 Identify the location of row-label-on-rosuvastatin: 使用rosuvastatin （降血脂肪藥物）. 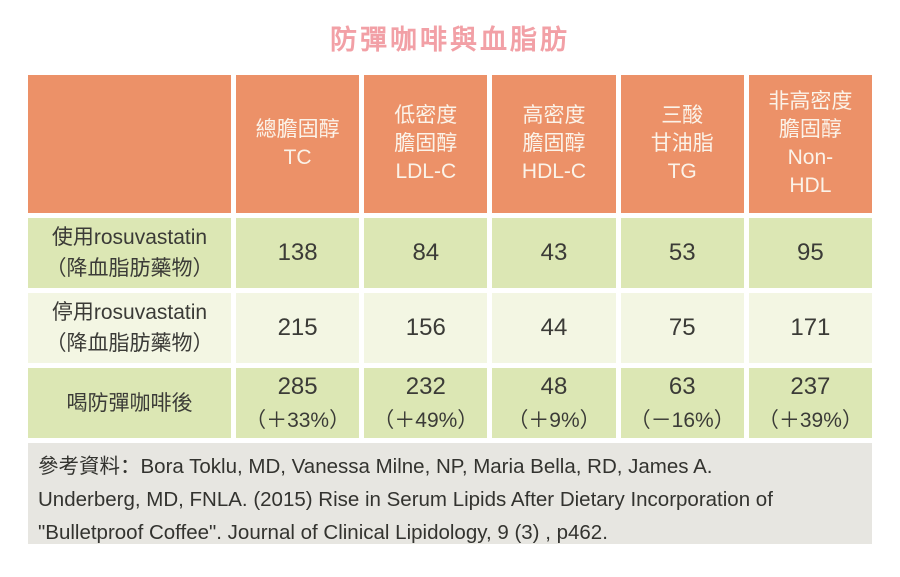
(129, 253).